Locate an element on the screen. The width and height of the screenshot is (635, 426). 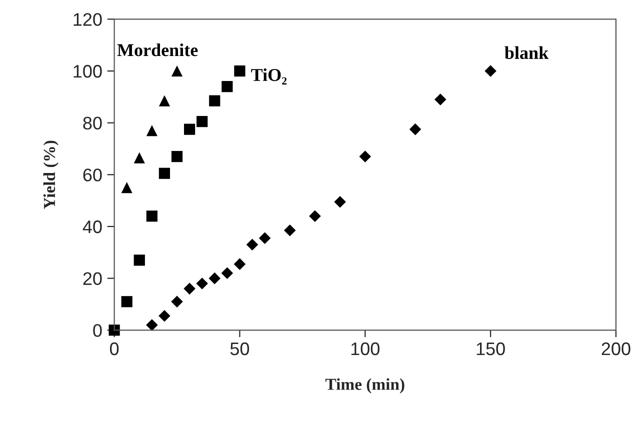
x-tick-label: 100 is located at coordinates (365, 349).